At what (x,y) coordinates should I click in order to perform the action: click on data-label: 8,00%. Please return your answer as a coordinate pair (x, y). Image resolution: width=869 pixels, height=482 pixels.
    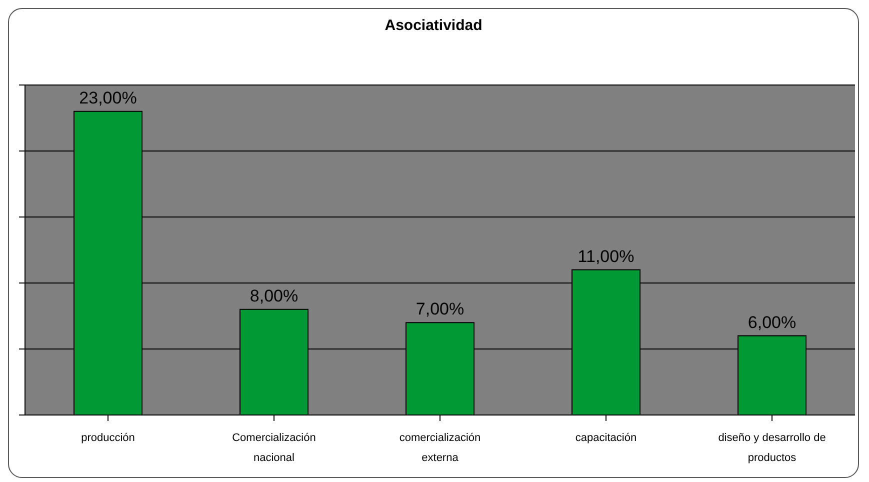
    Looking at the image, I should click on (274, 296).